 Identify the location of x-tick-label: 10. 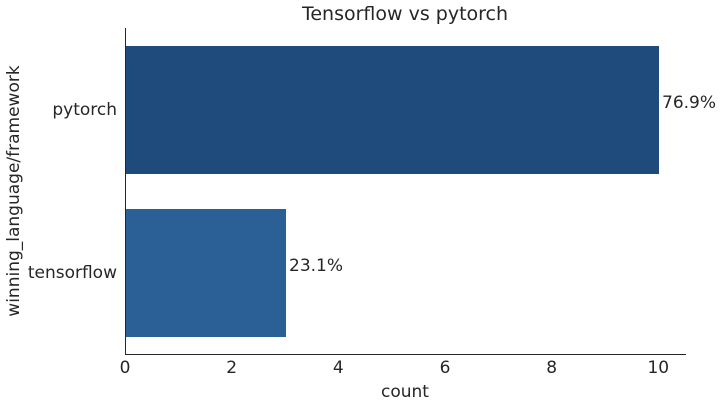
(658, 368).